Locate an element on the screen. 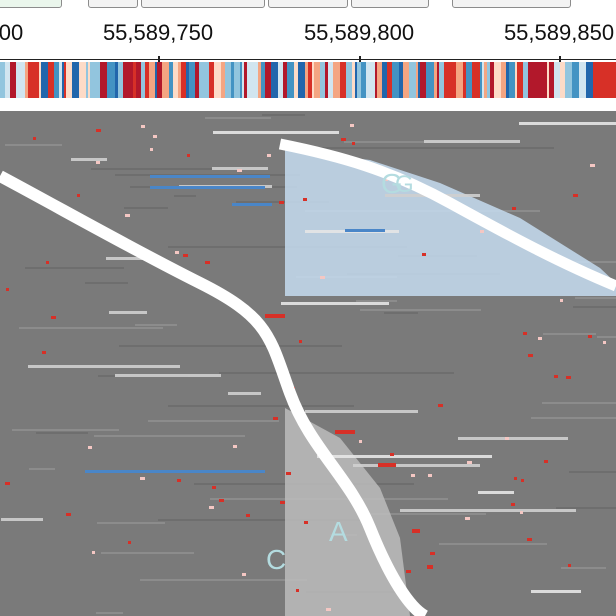 This screenshot has width=616, height=616. ruler-tick-label: 55,589,800 is located at coordinates (359, 32).